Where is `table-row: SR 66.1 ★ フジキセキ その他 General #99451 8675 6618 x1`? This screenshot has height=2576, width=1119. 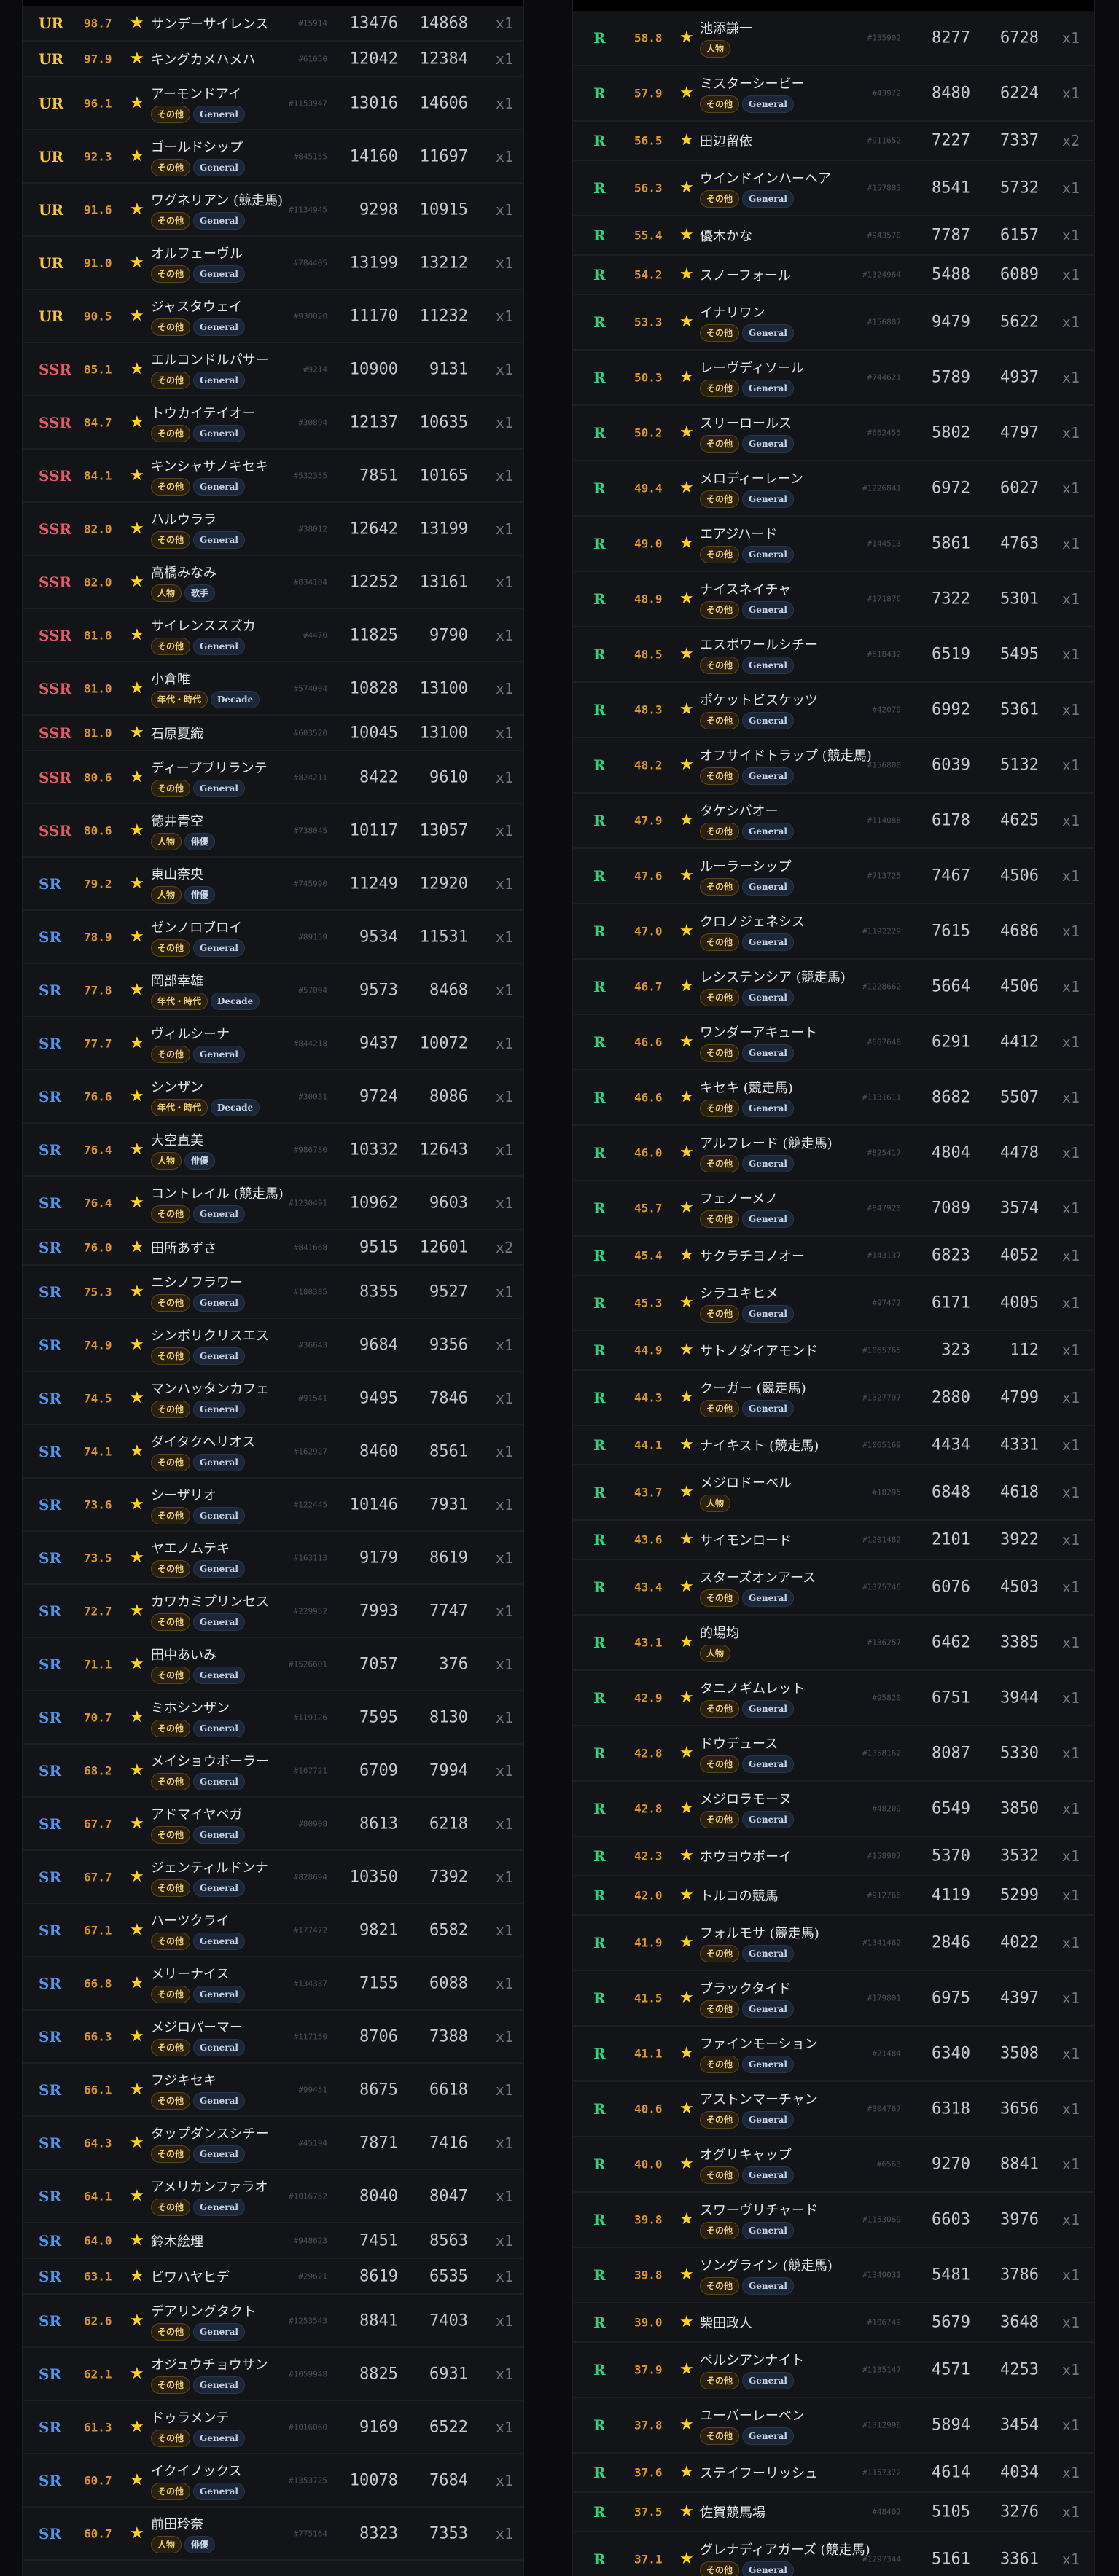 table-row: SR 66.1 ★ フジキセキ その他 General #99451 8675 6618 x1 is located at coordinates (273, 2090).